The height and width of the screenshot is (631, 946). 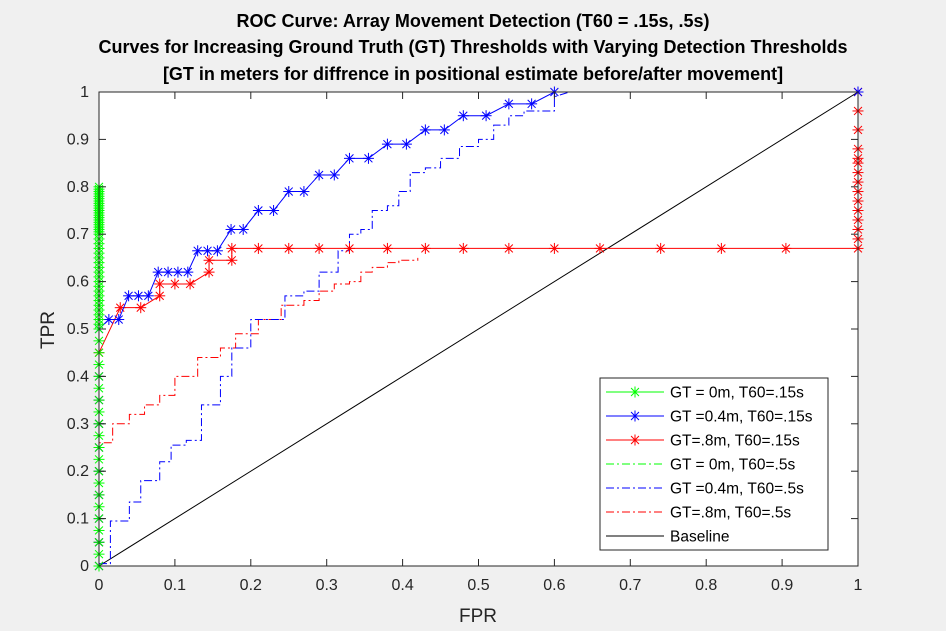 I want to click on legend-label: GT=.8m, T60=.15s, so click(x=735, y=441).